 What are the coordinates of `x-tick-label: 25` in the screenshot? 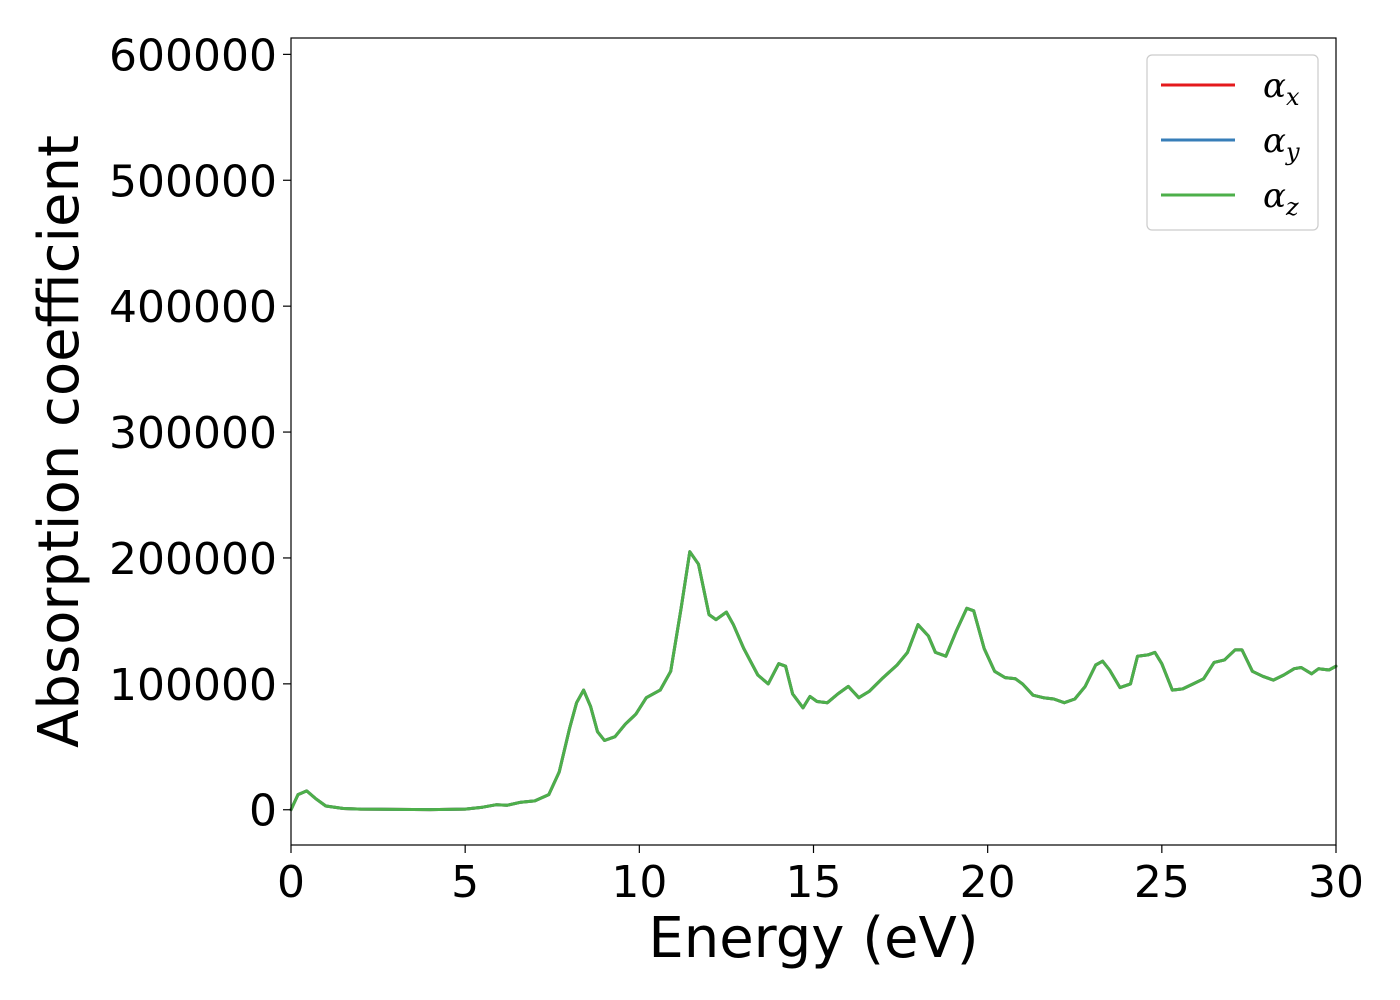 It's located at (1162, 882).